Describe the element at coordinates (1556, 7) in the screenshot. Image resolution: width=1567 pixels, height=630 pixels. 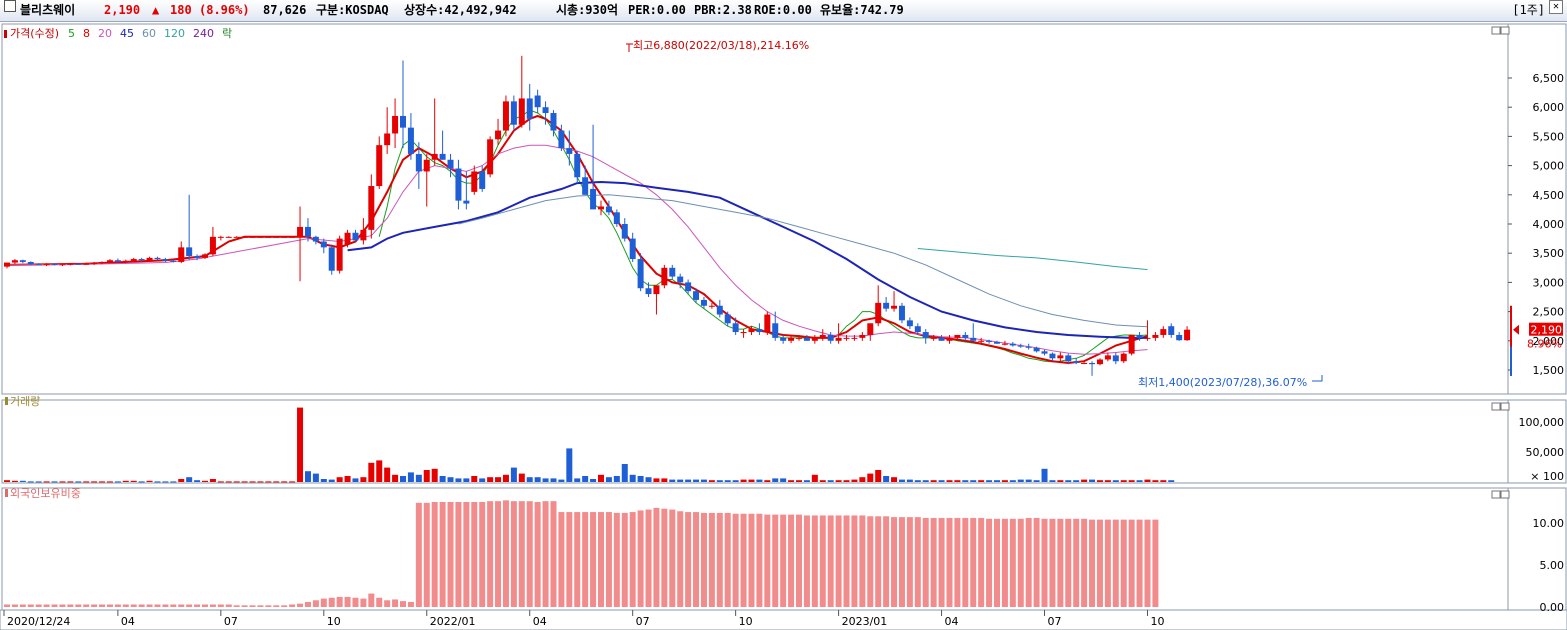
I see `close-icon: ✕` at that location.